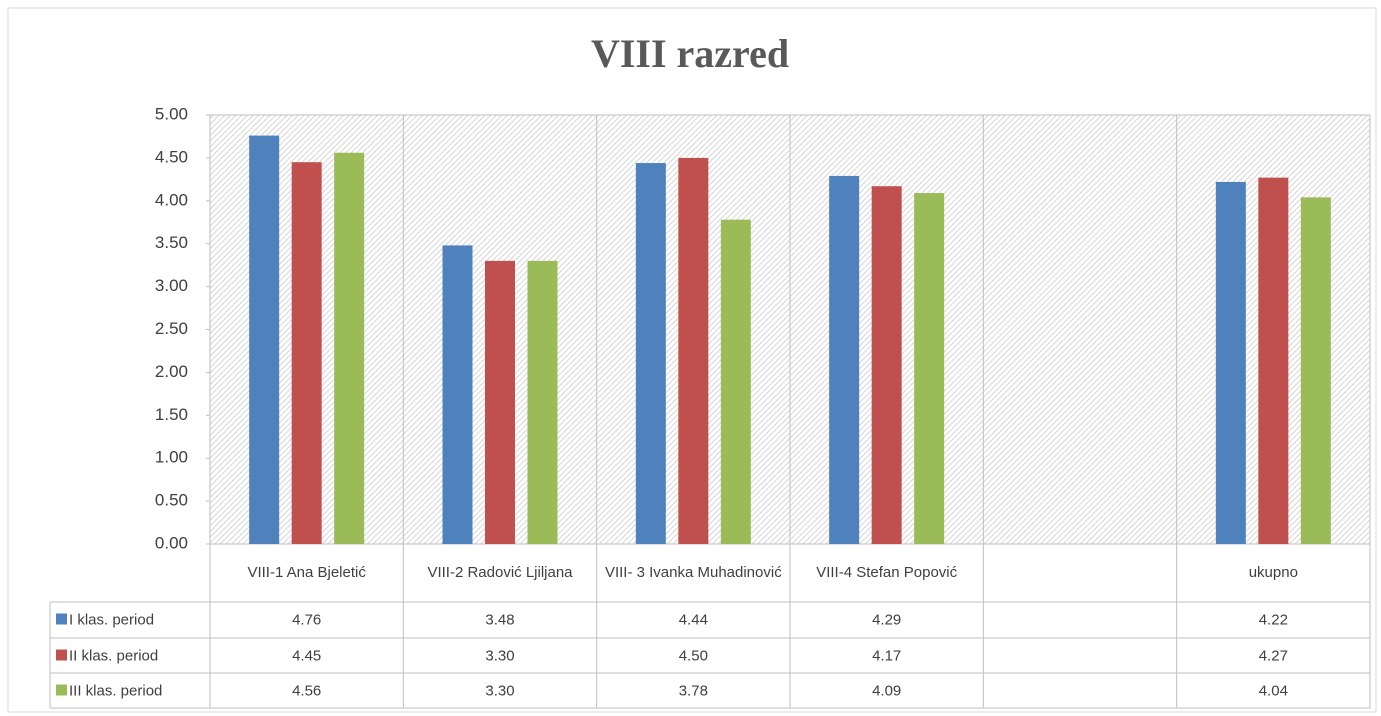  I want to click on legend-label: II klas. period, so click(113, 655).